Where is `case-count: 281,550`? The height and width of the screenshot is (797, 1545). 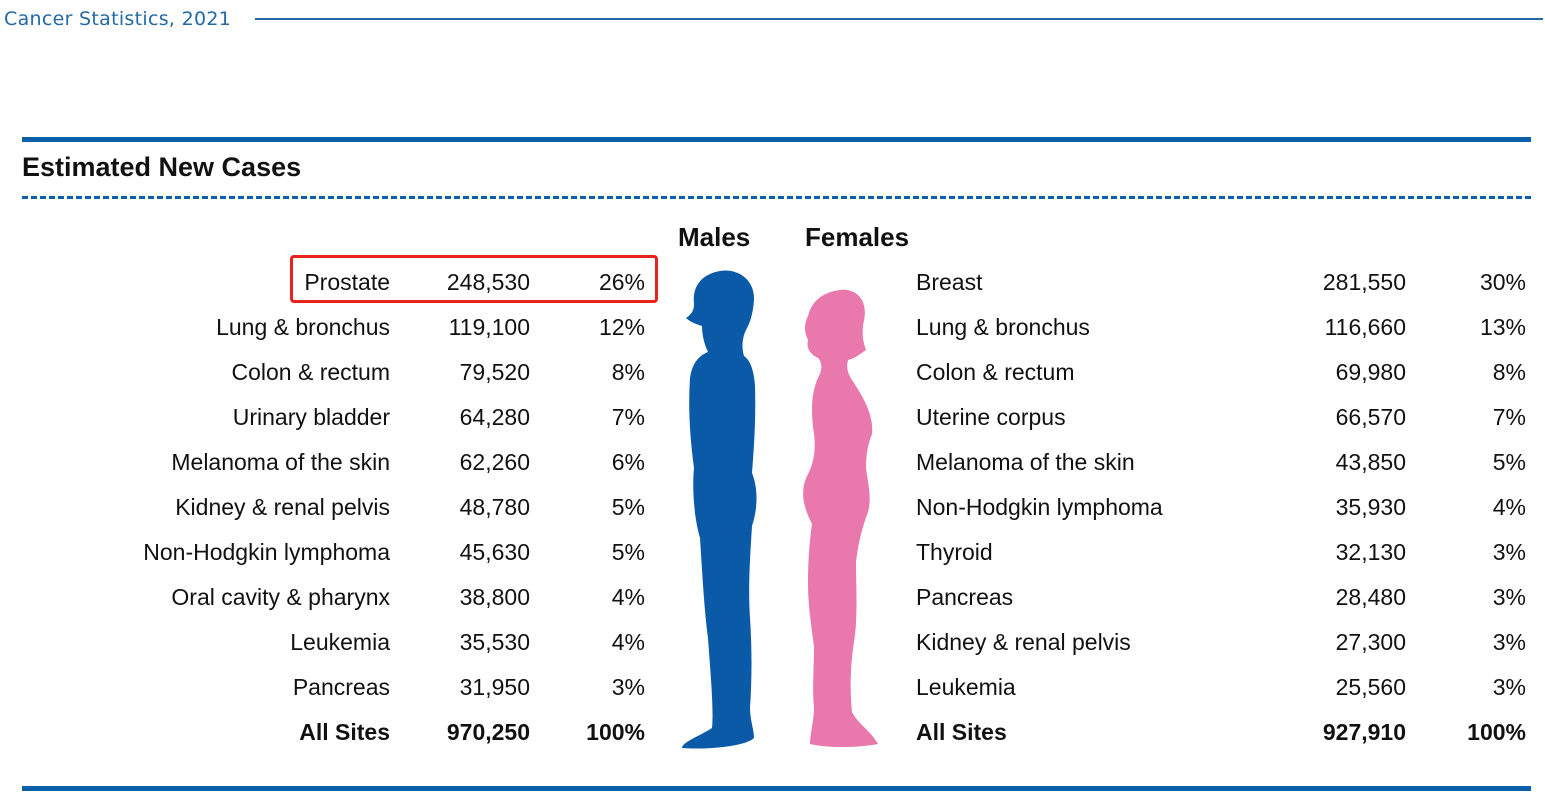
case-count: 281,550 is located at coordinates (1364, 282).